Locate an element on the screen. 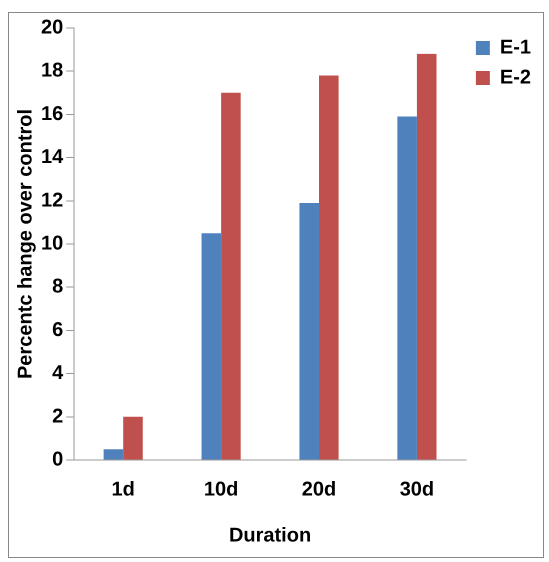 Image resolution: width=549 pixels, height=562 pixels. x-tick-label: 30d is located at coordinates (417, 489).